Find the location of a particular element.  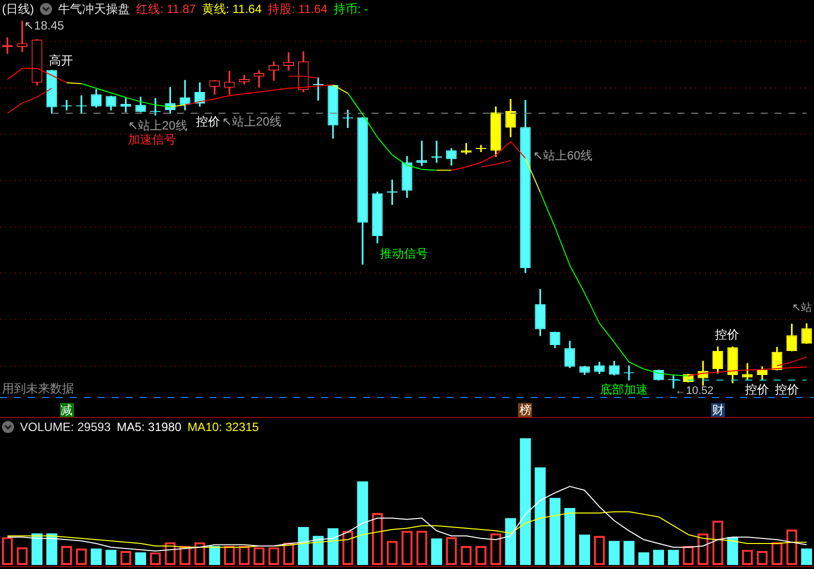

chart-title: (日线) is located at coordinates (18, 9).